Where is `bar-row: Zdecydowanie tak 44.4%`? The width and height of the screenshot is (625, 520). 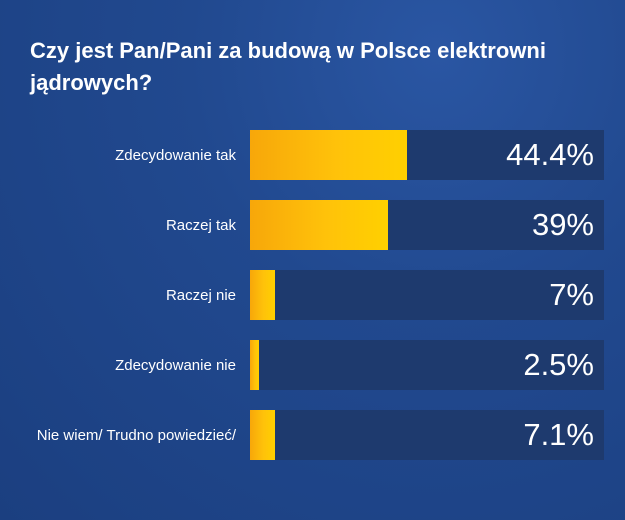 bar-row: Zdecydowanie tak 44.4% is located at coordinates (312, 155).